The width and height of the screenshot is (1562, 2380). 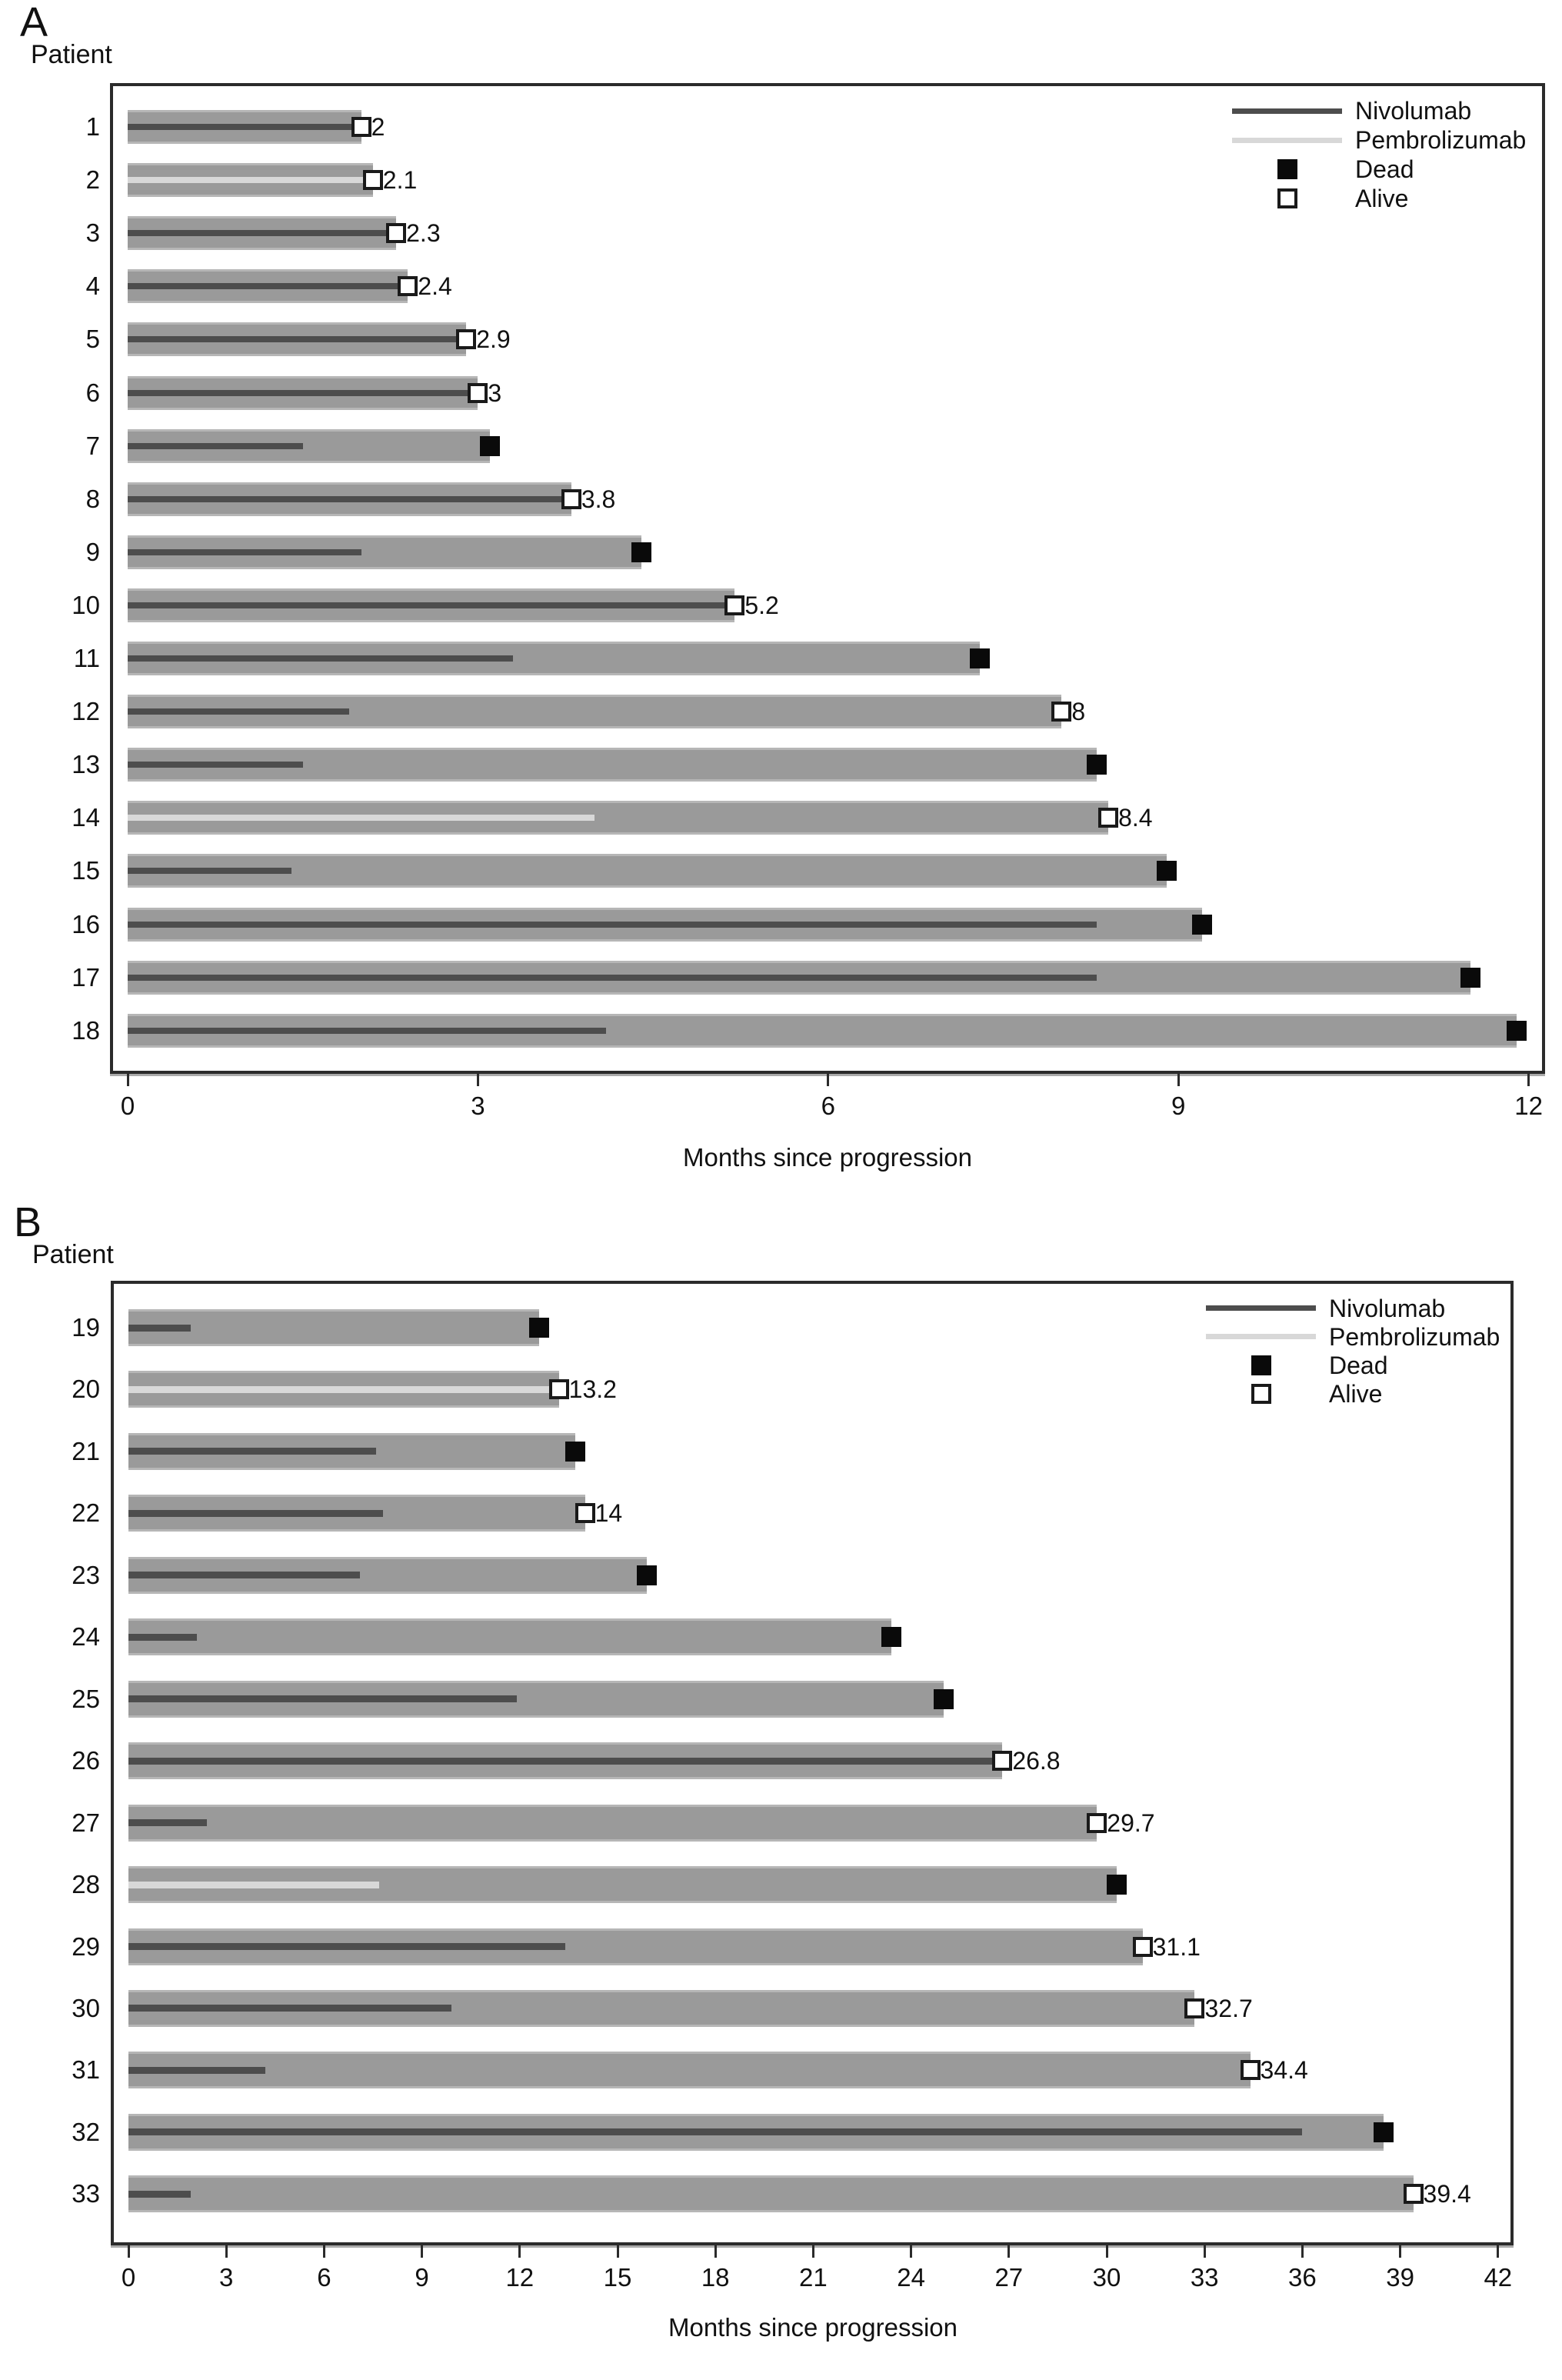 I want to click on pembrolizumab-line-icon, so click(x=1261, y=1336).